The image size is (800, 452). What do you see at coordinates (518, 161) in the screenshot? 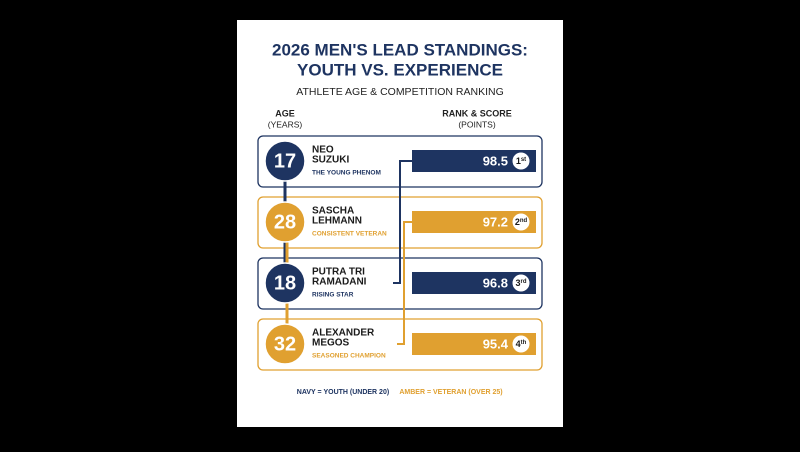
I see `rank-number: 1` at bounding box center [518, 161].